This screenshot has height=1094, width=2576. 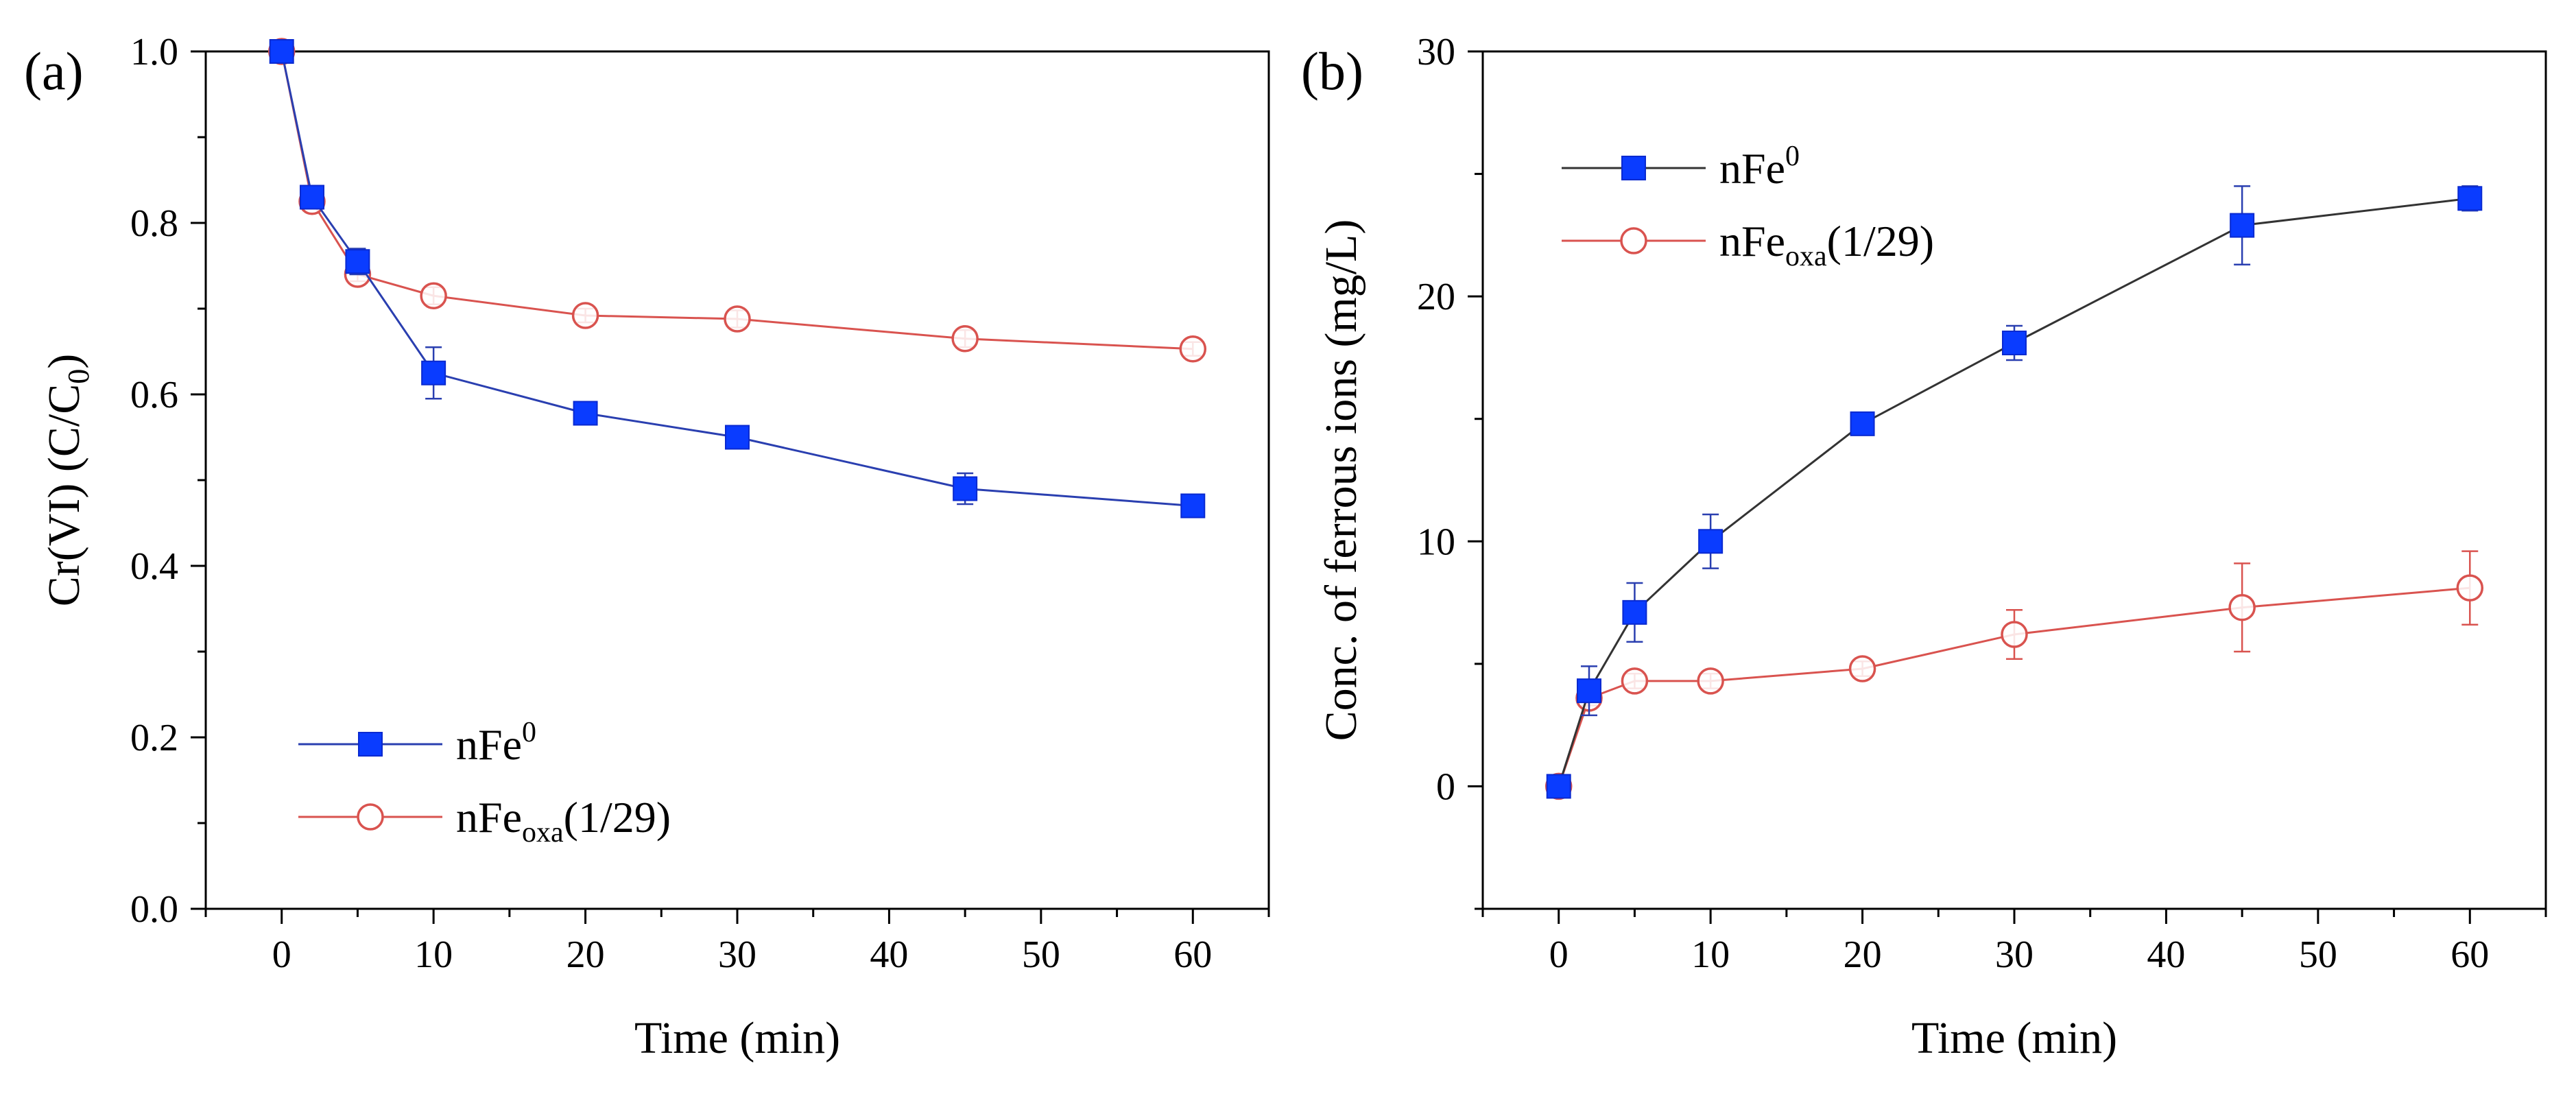 What do you see at coordinates (1436, 52) in the screenshot?
I see `y-tick-label: 30` at bounding box center [1436, 52].